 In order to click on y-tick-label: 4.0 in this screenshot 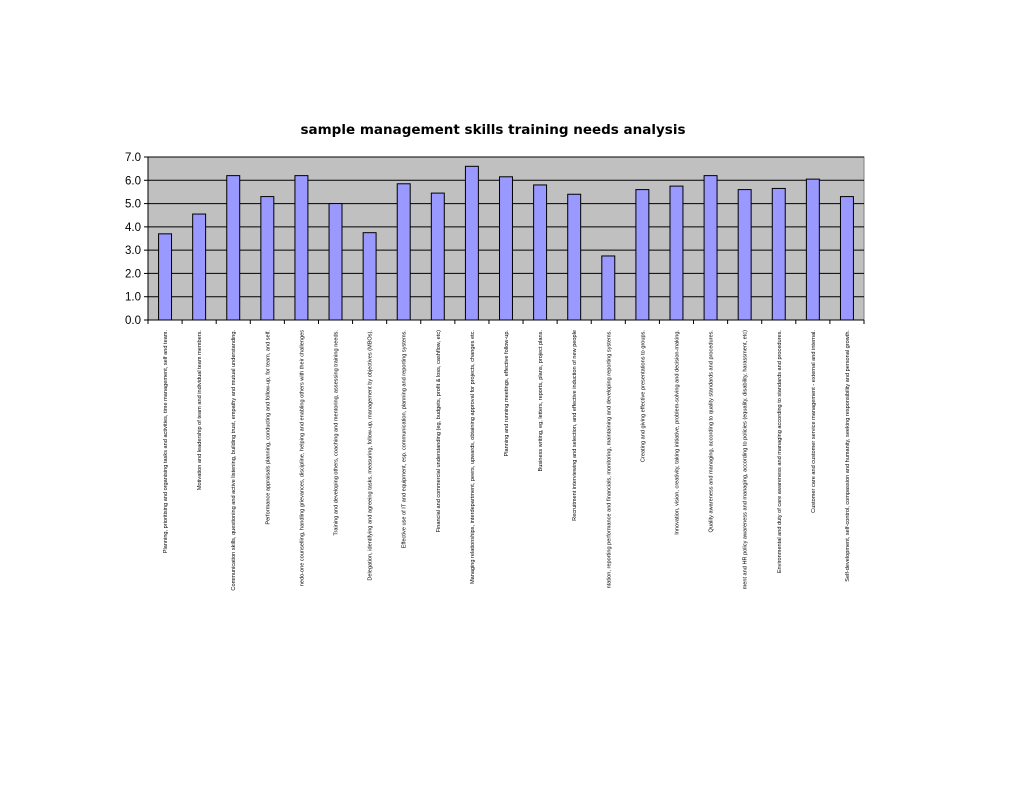, I will do `click(133, 228)`.